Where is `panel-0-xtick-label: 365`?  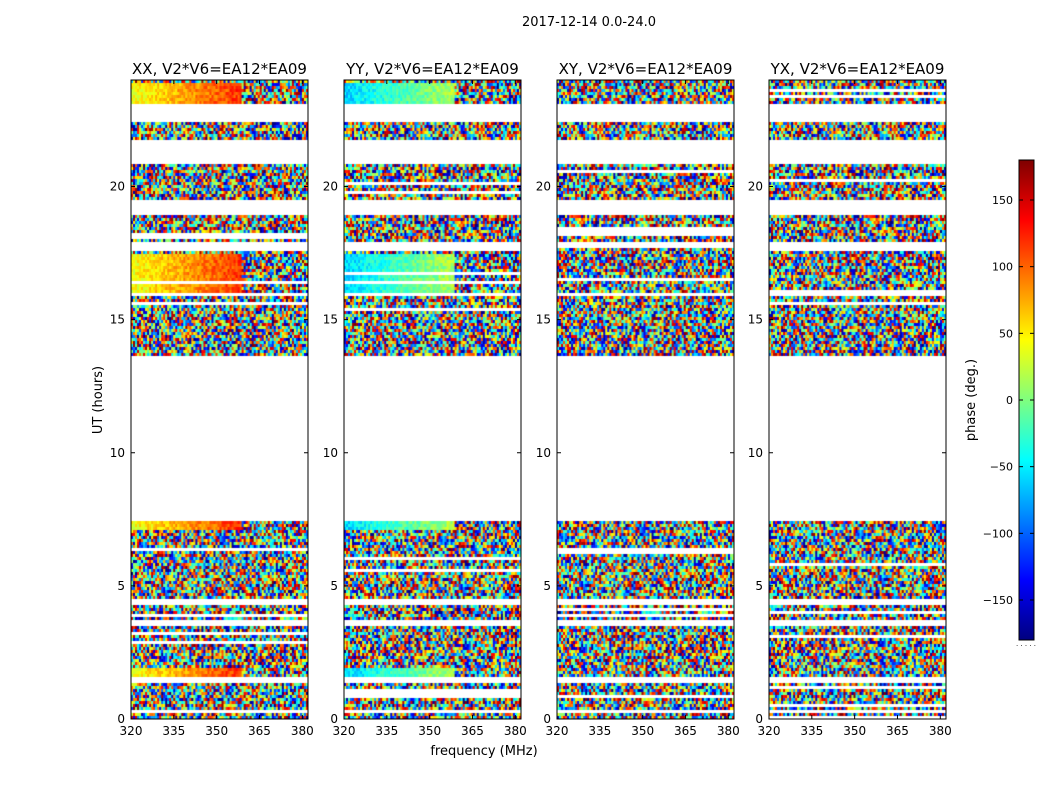
panel-0-xtick-label: 365 is located at coordinates (259, 731).